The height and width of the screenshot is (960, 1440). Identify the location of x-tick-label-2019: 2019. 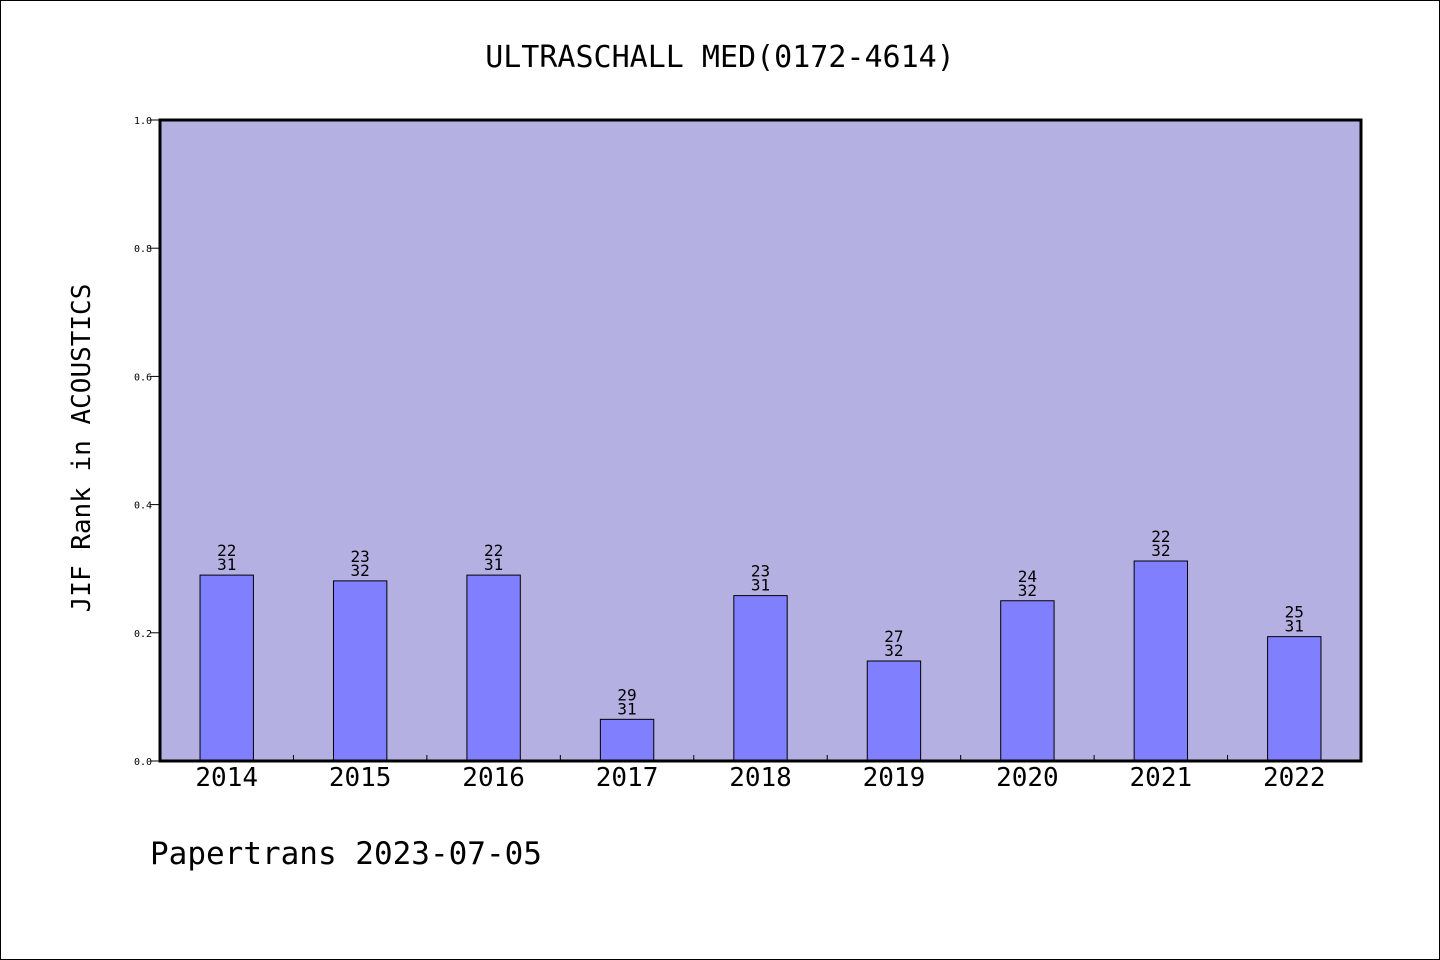
(894, 778).